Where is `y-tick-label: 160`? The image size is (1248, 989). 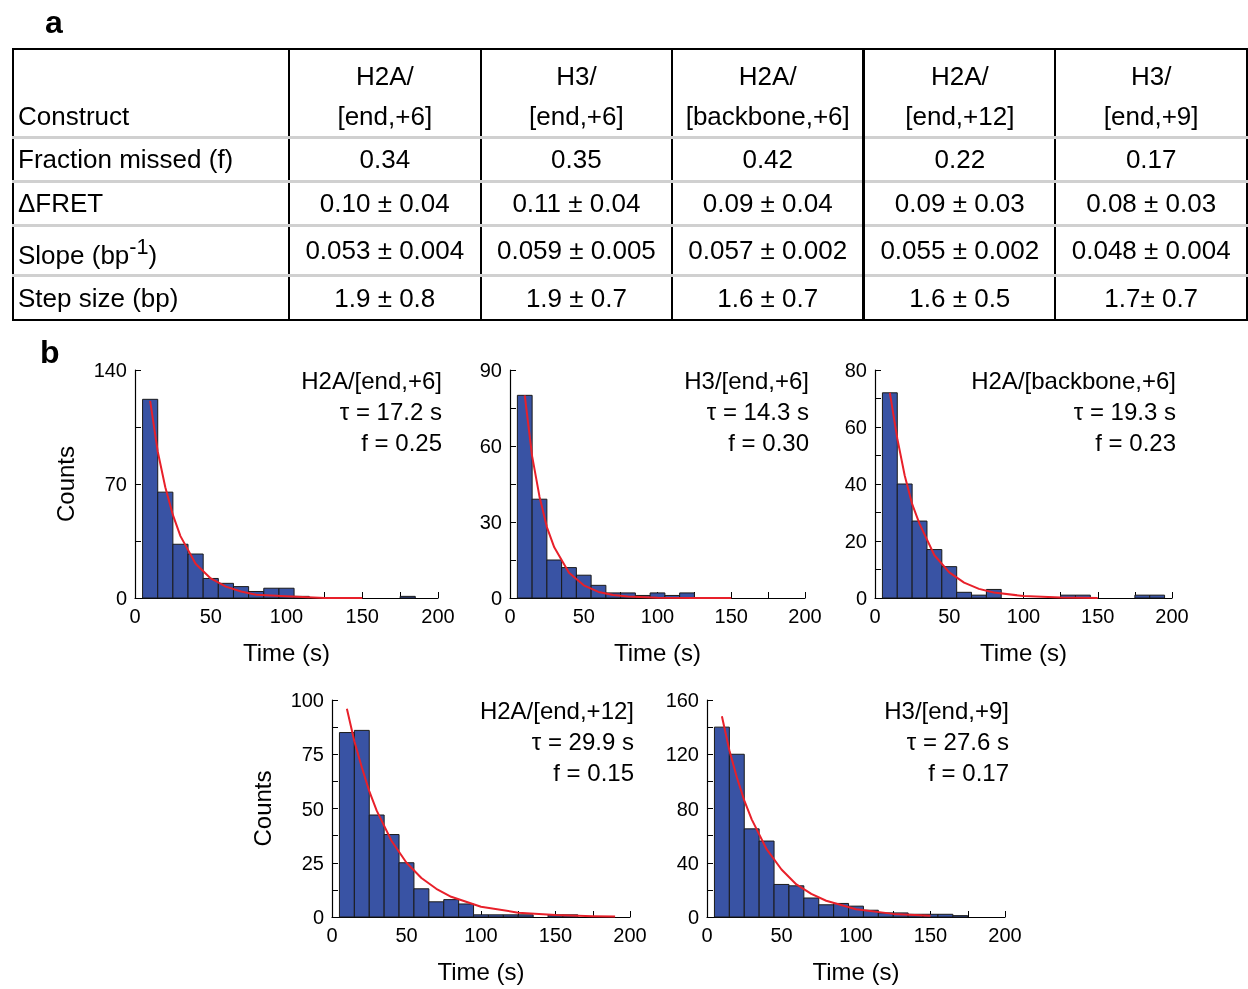
y-tick-label: 160 is located at coordinates (682, 700).